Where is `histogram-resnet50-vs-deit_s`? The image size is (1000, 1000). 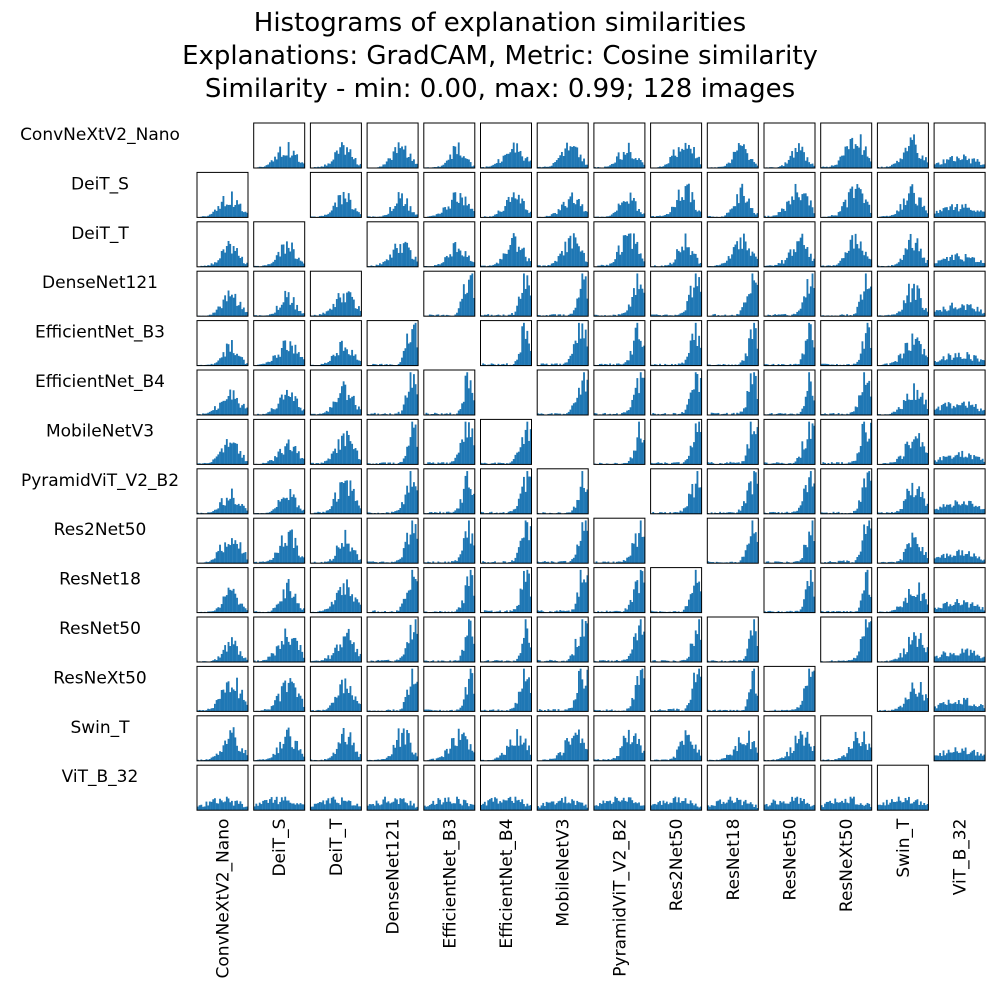 histogram-resnet50-vs-deit_s is located at coordinates (279, 639).